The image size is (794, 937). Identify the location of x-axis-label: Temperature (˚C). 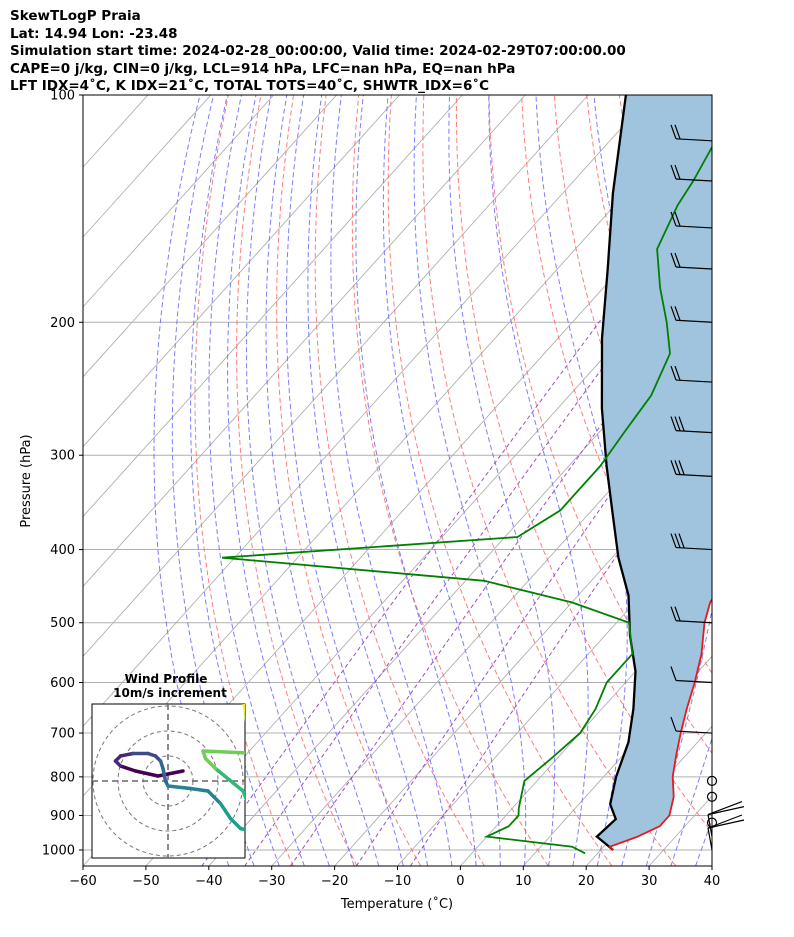
(396, 904).